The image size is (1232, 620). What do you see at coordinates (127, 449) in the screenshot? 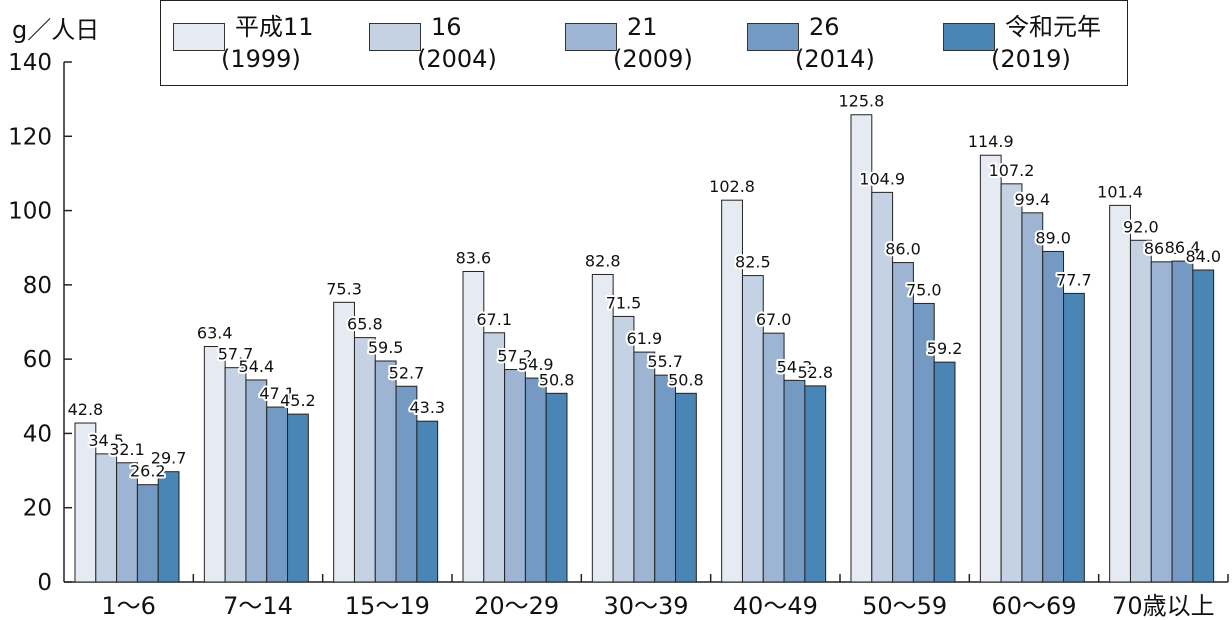
I see `data-label-0-2: 32.1` at bounding box center [127, 449].